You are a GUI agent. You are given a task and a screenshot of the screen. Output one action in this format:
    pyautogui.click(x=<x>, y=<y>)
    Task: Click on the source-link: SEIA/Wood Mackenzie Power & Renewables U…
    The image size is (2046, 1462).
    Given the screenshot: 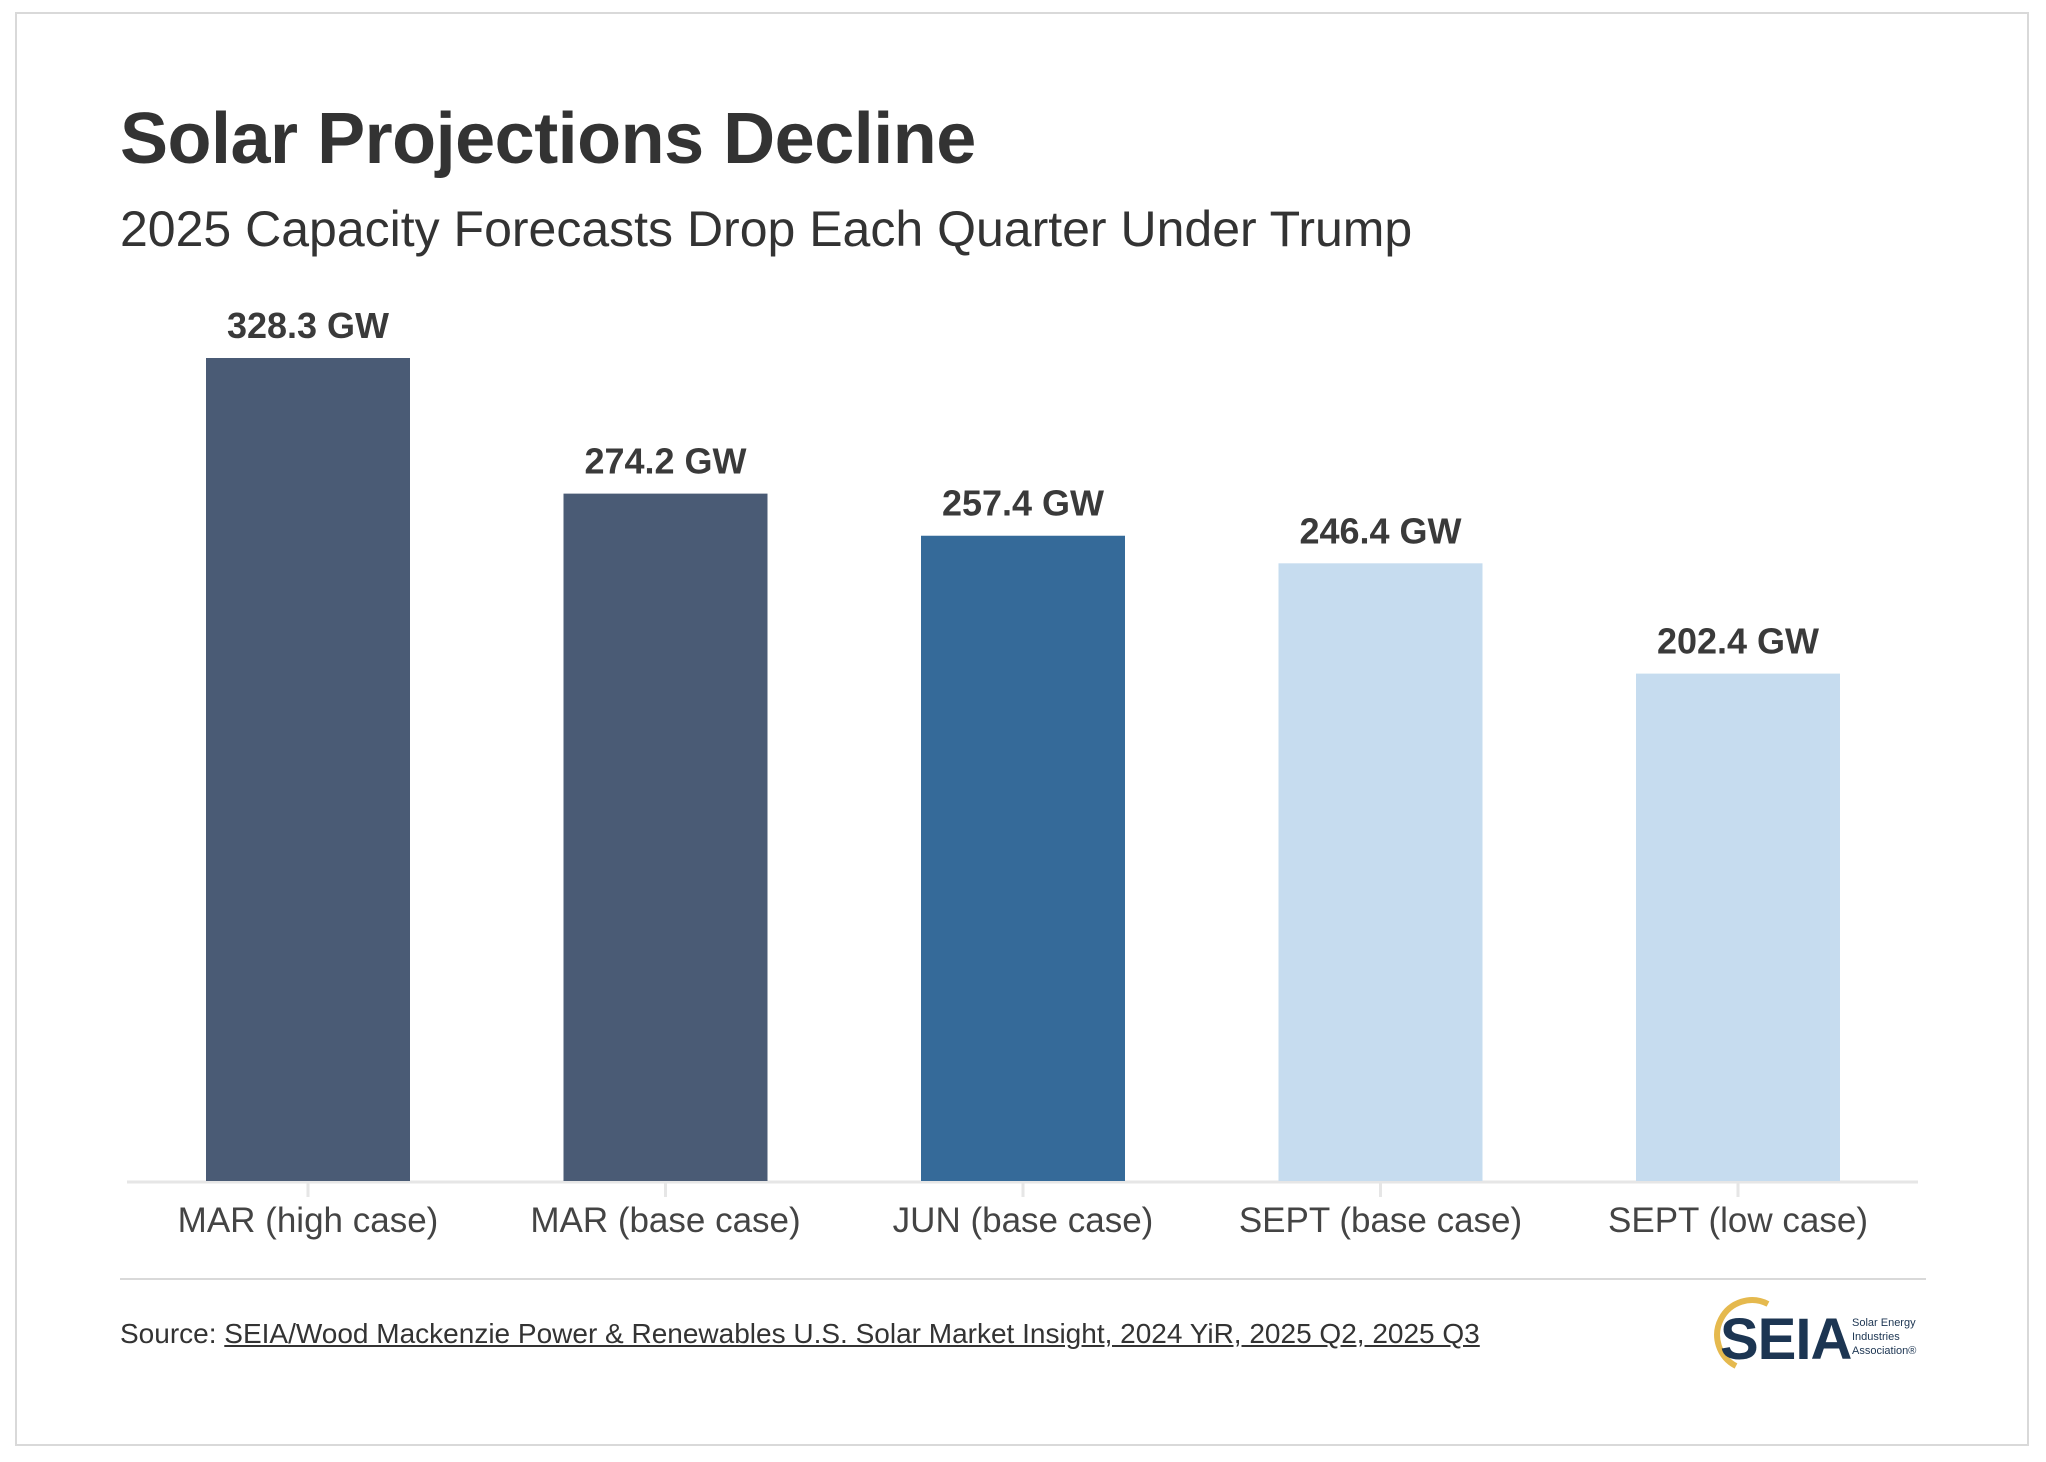 What is the action you would take?
    pyautogui.click(x=852, y=1333)
    